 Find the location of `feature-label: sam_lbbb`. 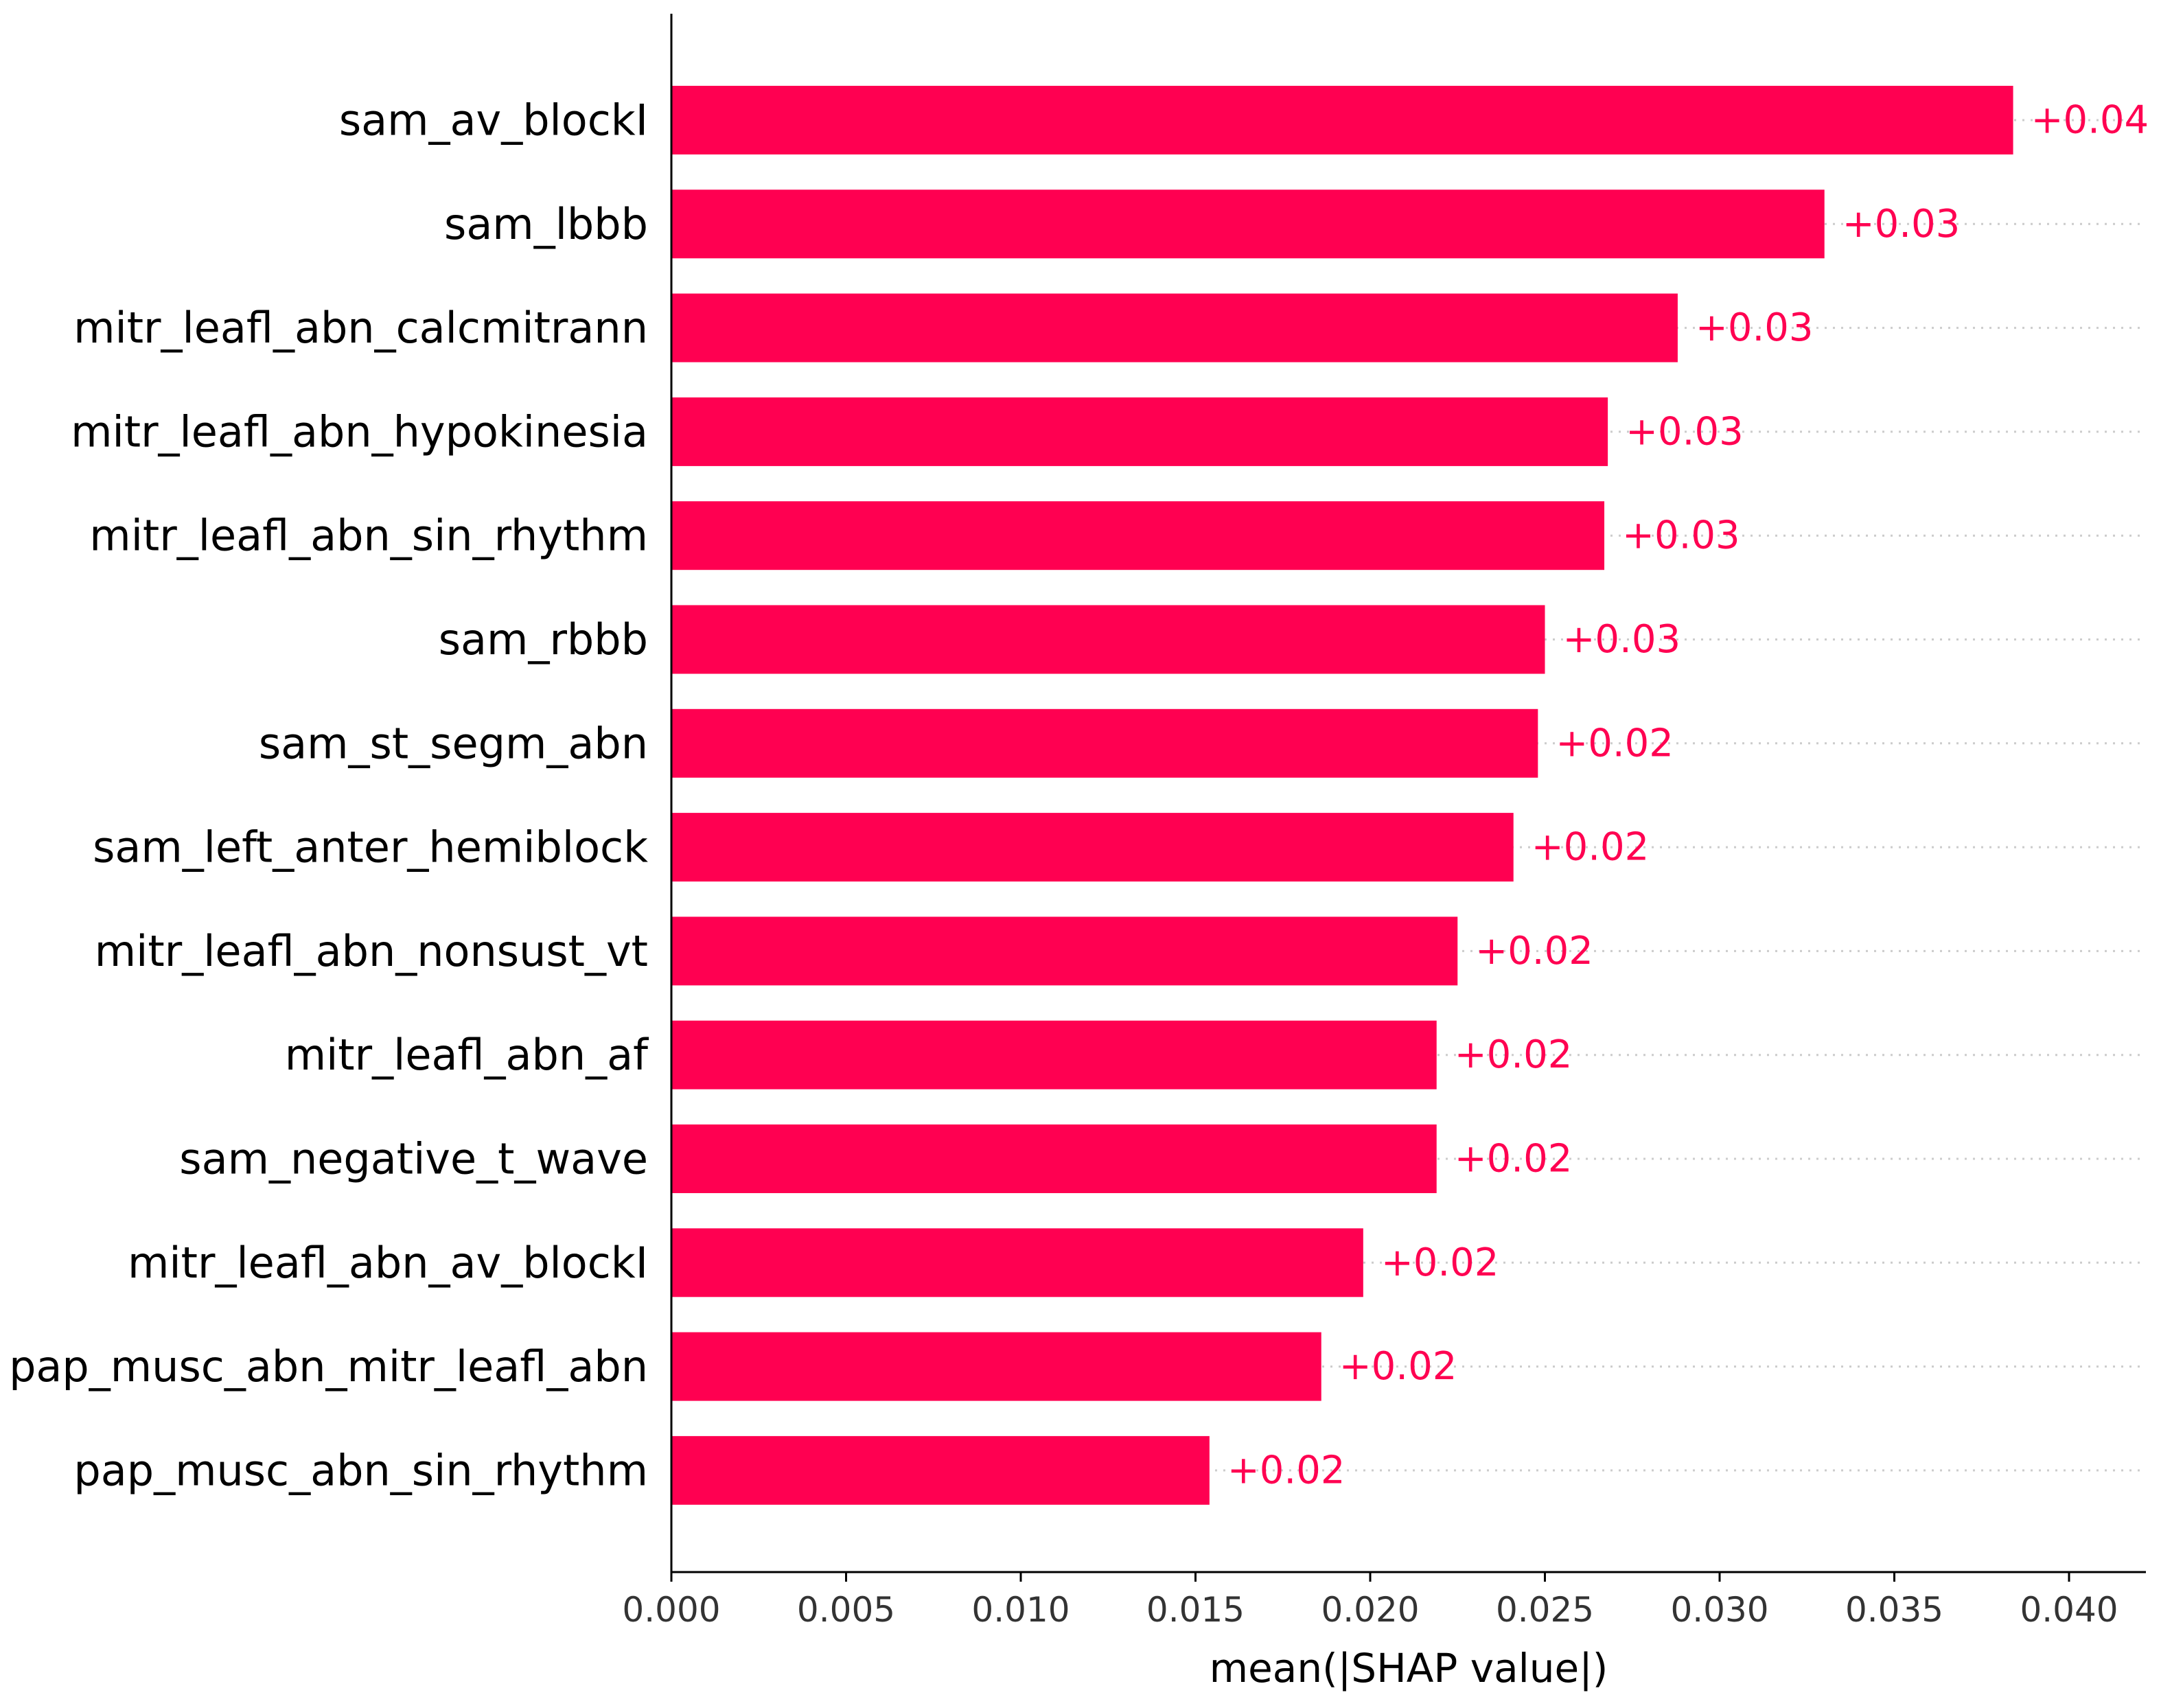

feature-label: sam_lbbb is located at coordinates (546, 224).